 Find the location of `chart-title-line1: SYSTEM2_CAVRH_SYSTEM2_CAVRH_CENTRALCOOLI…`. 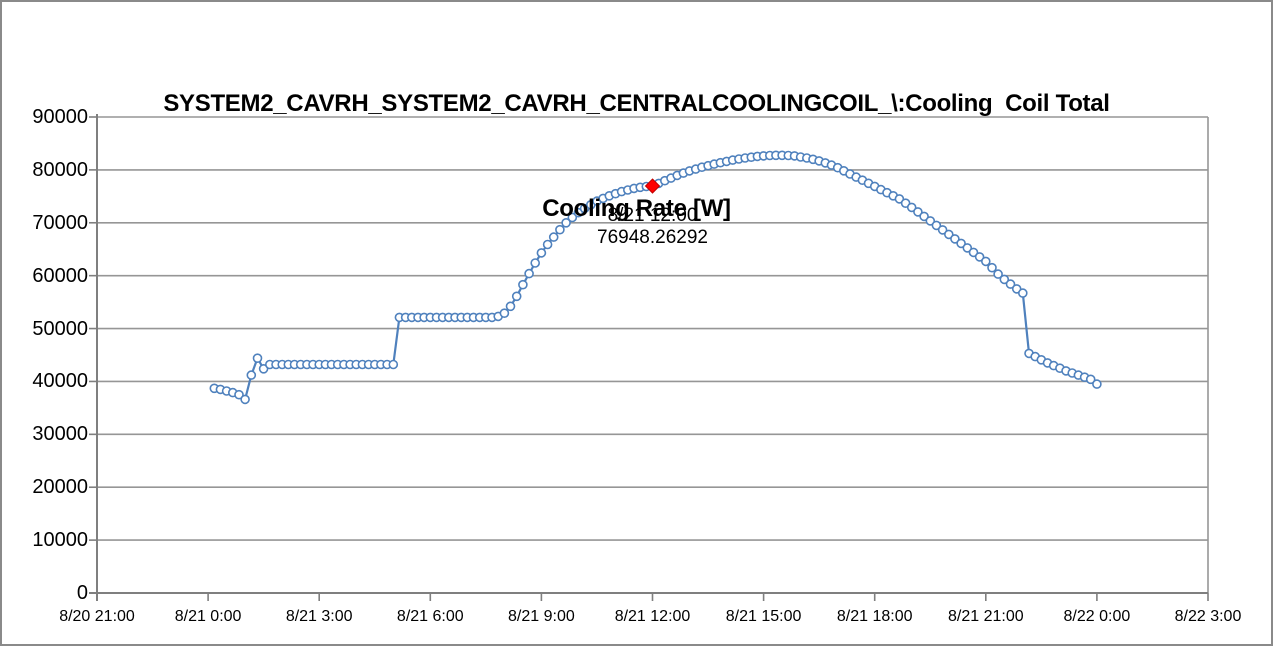

chart-title-line1: SYSTEM2_CAVRH_SYSTEM2_CAVRH_CENTRALCOOLI… is located at coordinates (636, 103).